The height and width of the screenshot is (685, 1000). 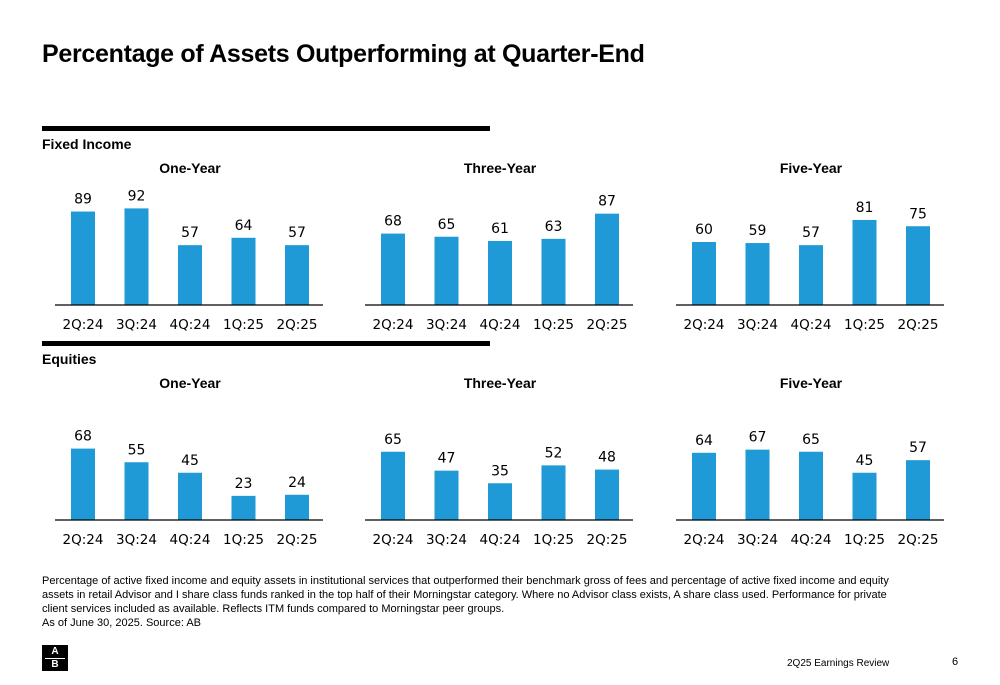 I want to click on equities-label: Equities, so click(x=69, y=359).